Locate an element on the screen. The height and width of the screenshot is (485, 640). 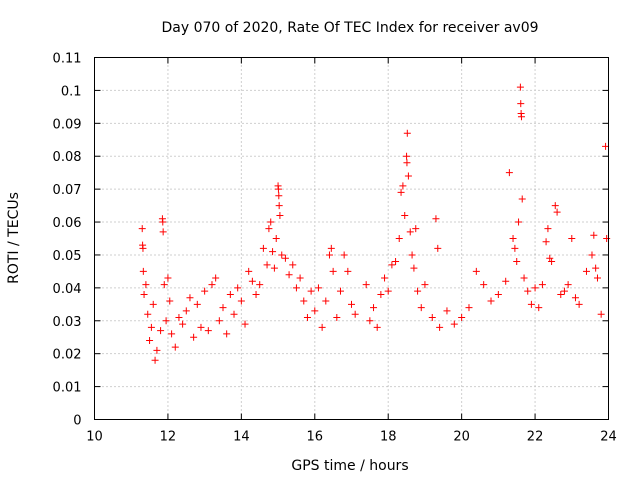
x-tick-label: 24 is located at coordinates (608, 437).